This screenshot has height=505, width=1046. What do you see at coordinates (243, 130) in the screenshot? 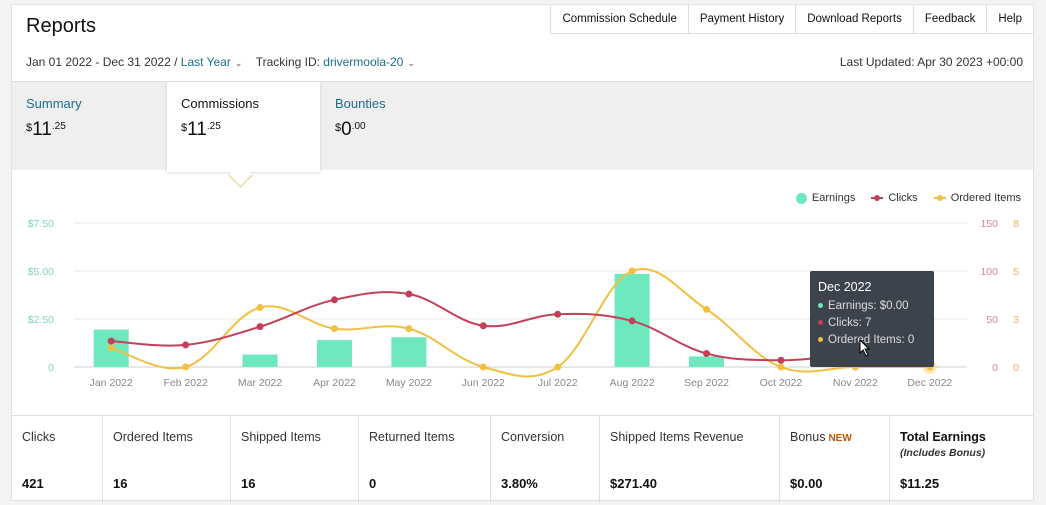
I see `commissions-amount: $11.25` at bounding box center [243, 130].